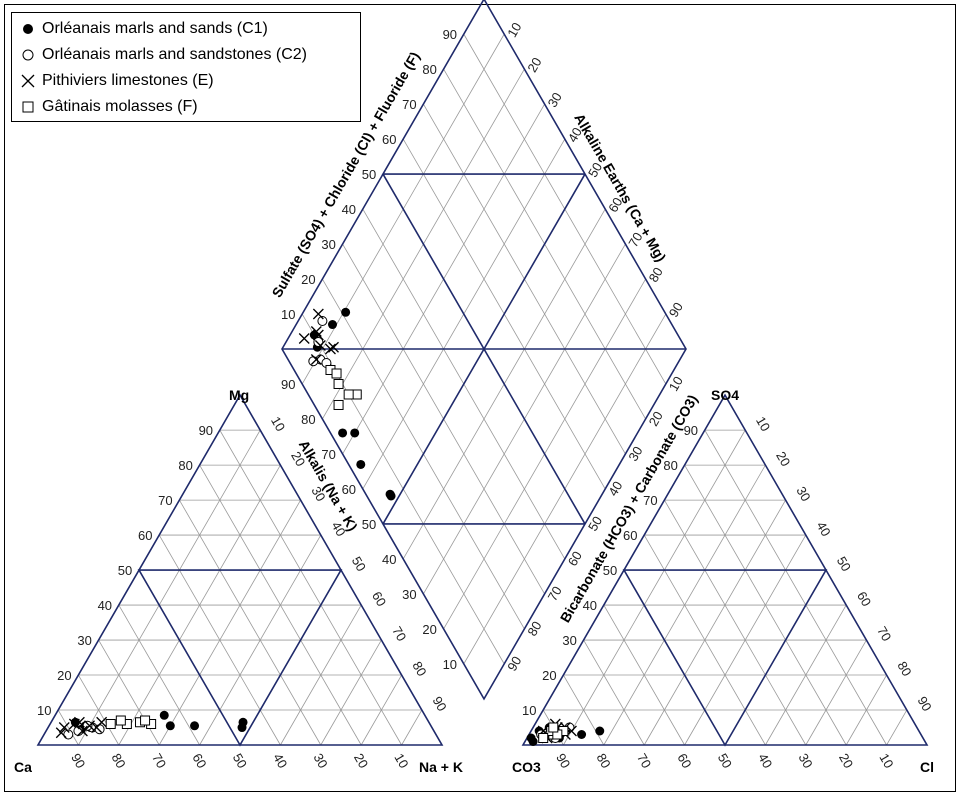 This screenshot has width=960, height=796. What do you see at coordinates (635, 240) in the screenshot?
I see `tick-label-alkaline-earths: 70` at bounding box center [635, 240].